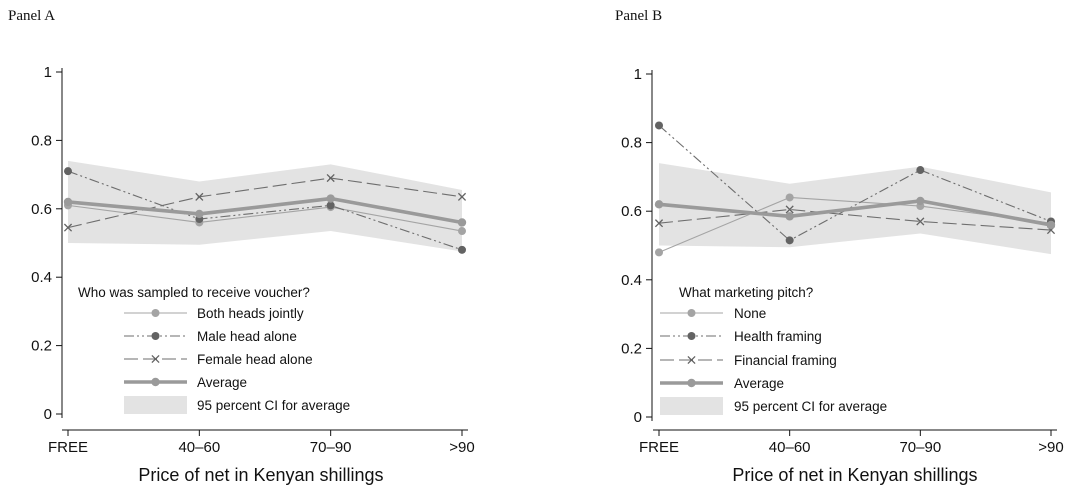  What do you see at coordinates (265, 218) in the screenshot?
I see `panel-a-series-both-heads-jointly-line` at bounding box center [265, 218].